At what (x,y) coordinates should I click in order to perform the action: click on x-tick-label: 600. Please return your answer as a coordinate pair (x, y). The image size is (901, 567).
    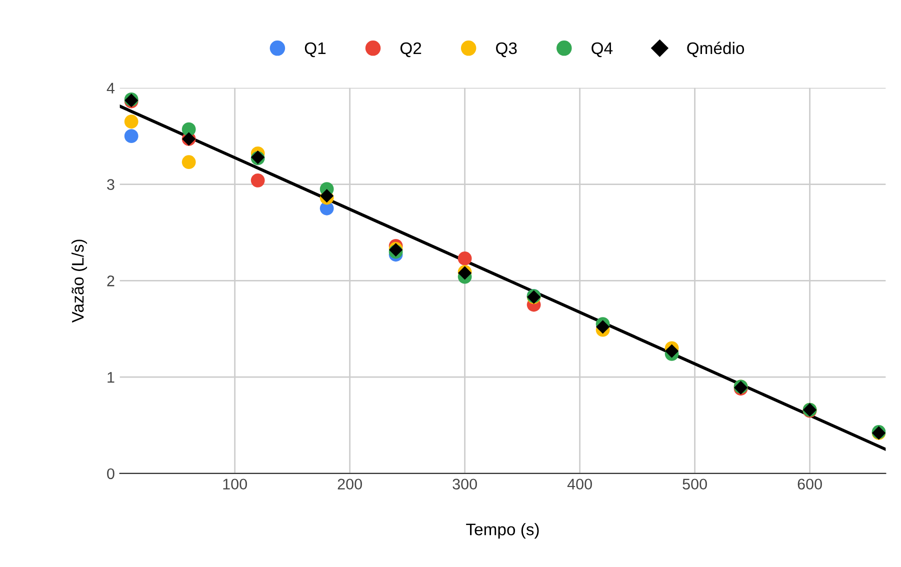
    Looking at the image, I should click on (810, 484).